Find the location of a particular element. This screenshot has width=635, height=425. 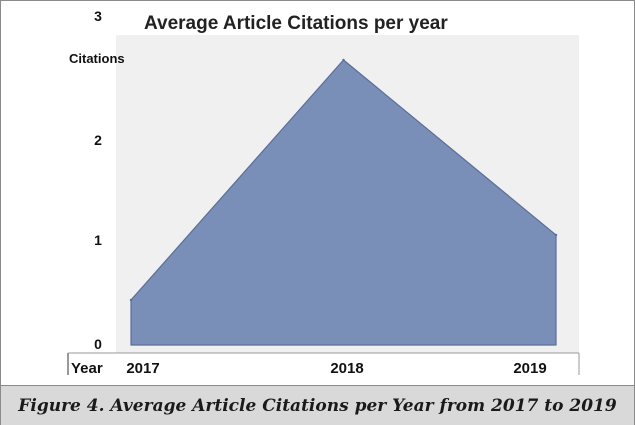

x-tick-label-2018: 2018 is located at coordinates (346, 368).